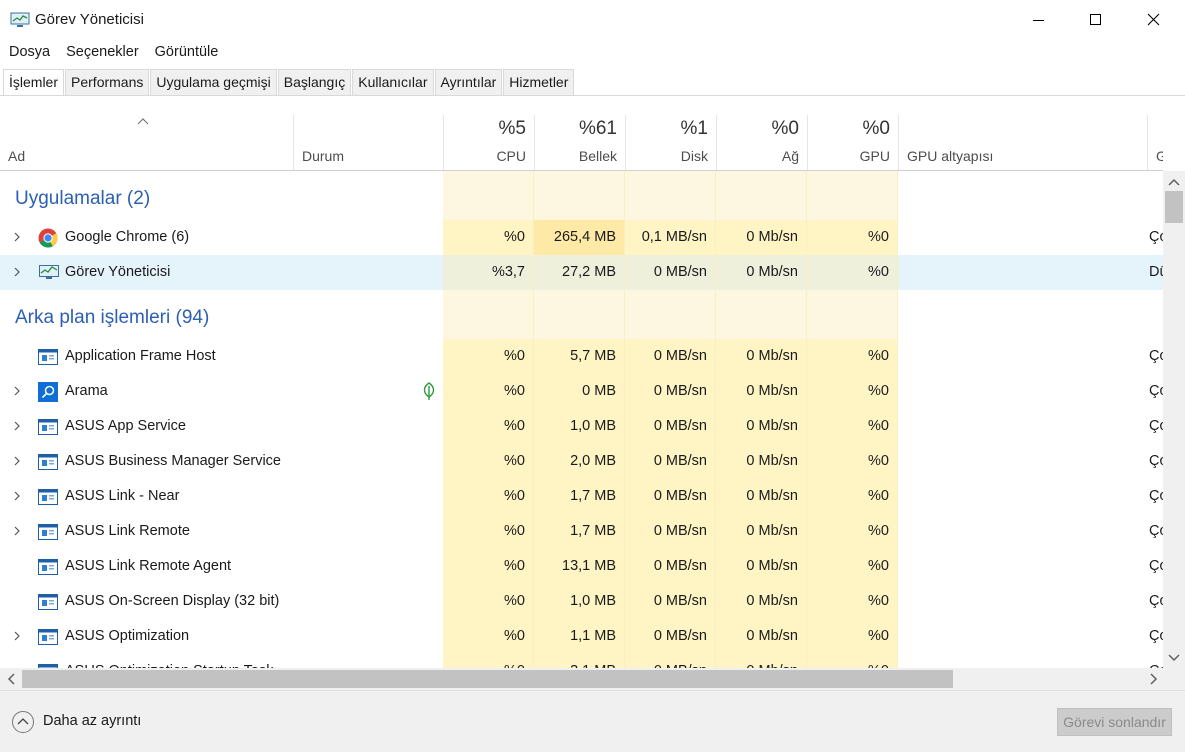 This screenshot has height=752, width=1185. Describe the element at coordinates (1174, 182) in the screenshot. I see `scroll-up` at that location.